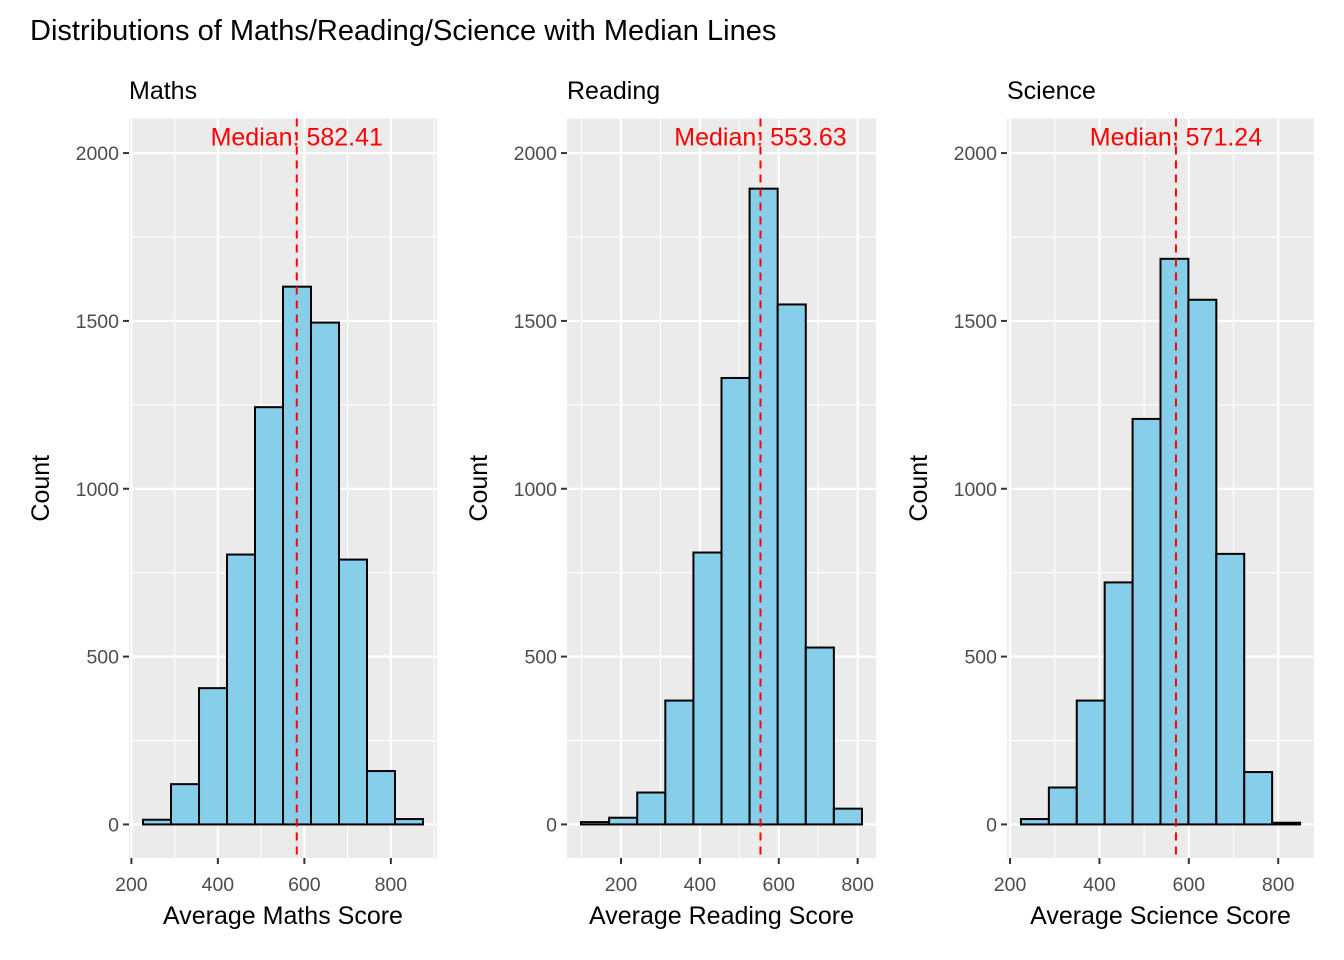 The height and width of the screenshot is (960, 1344). I want to click on x-axis-title-science: Average Science Score, so click(1160, 916).